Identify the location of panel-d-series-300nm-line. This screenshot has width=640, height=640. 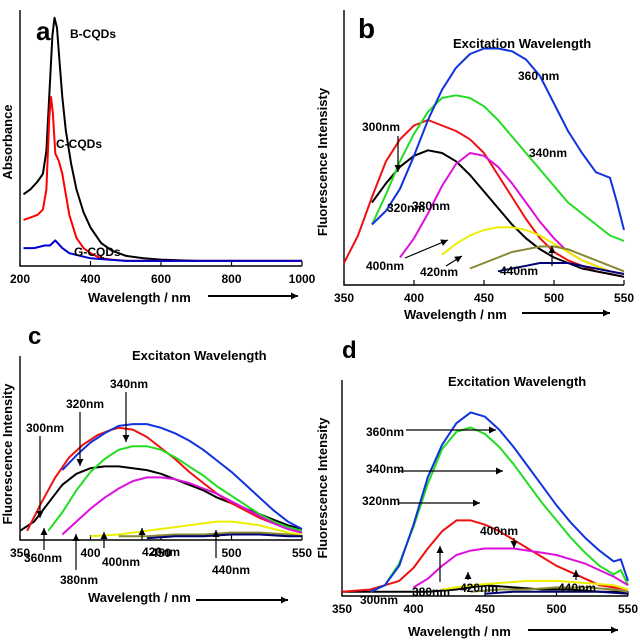
(485, 588).